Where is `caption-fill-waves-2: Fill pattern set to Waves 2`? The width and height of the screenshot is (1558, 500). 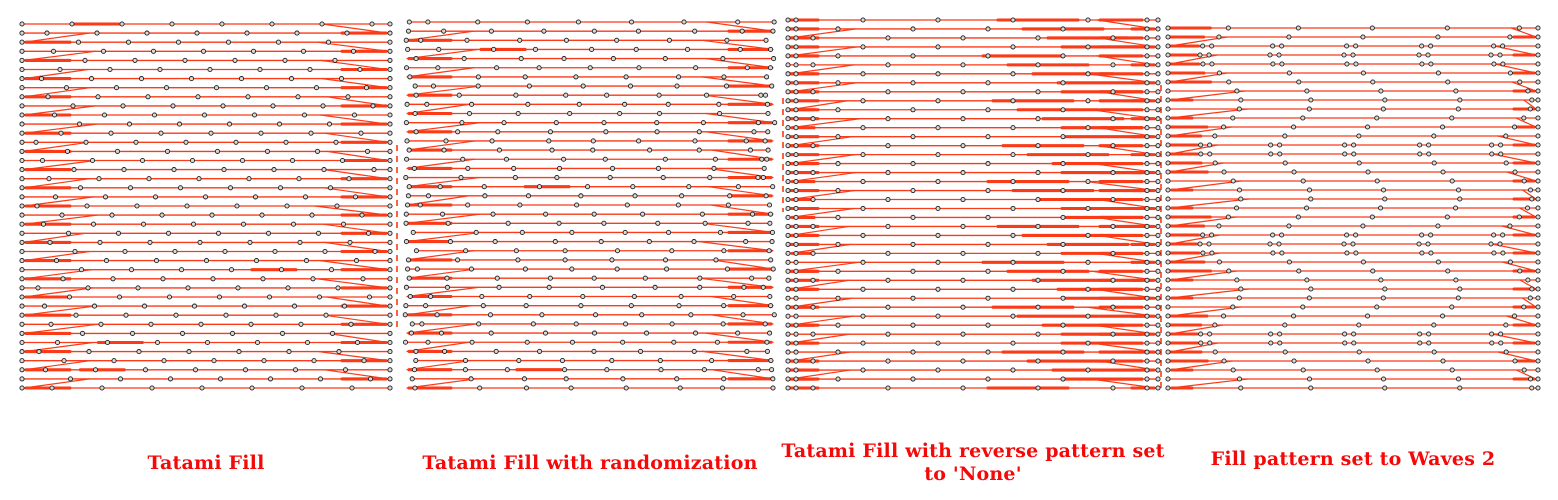 caption-fill-waves-2: Fill pattern set to Waves 2 is located at coordinates (1353, 459).